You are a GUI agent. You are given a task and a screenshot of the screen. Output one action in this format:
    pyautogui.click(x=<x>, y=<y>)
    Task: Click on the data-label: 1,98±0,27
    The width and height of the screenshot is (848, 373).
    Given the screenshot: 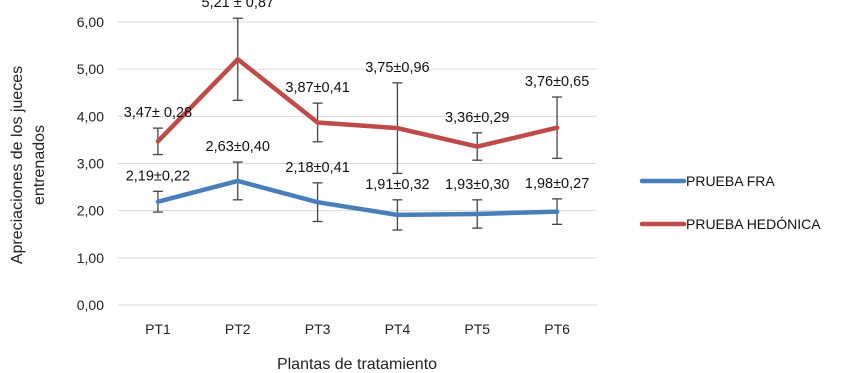 What is the action you would take?
    pyautogui.click(x=557, y=184)
    